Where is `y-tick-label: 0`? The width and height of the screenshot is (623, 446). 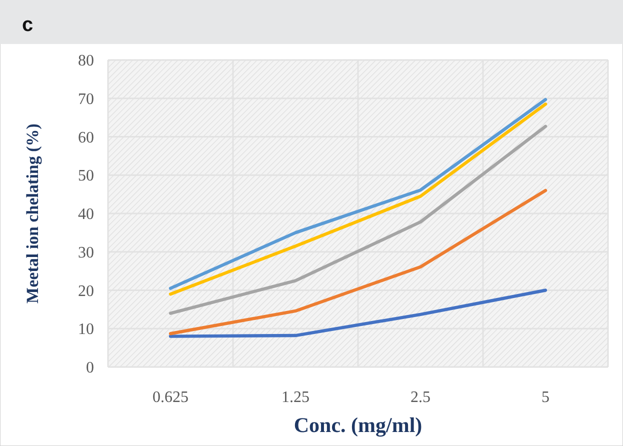 y-tick-label: 0 is located at coordinates (90, 368).